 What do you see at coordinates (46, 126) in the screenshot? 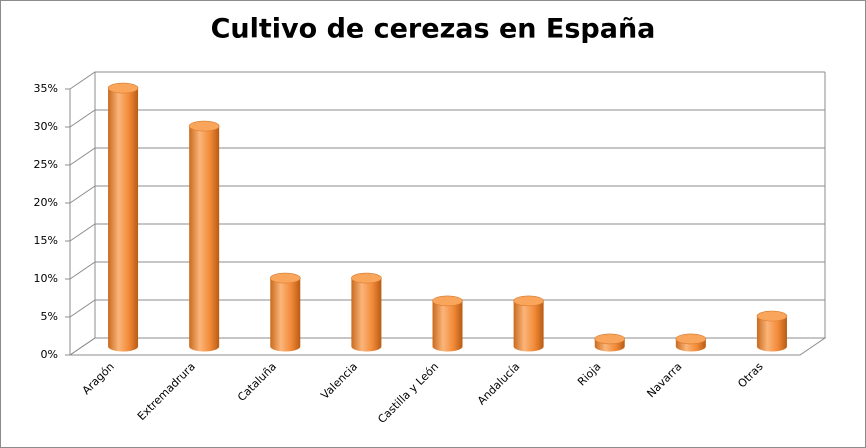
I see `y-tick-label: 30%` at bounding box center [46, 126].